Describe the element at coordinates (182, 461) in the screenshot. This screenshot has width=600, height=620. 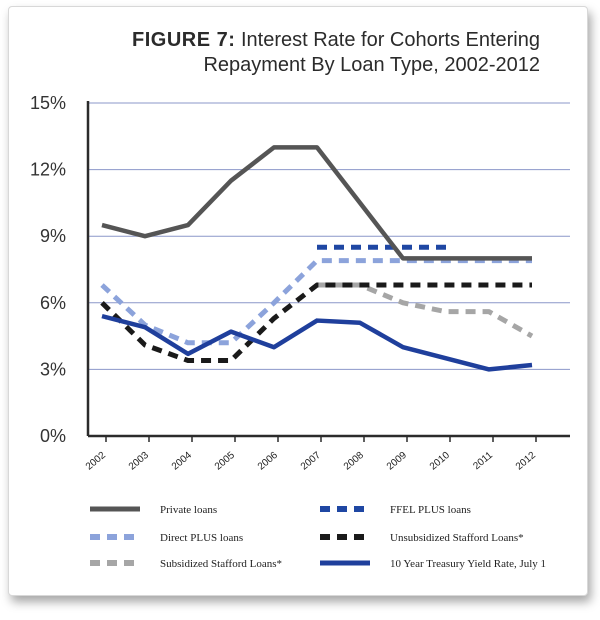
I see `x-tick-label: 2004` at that location.